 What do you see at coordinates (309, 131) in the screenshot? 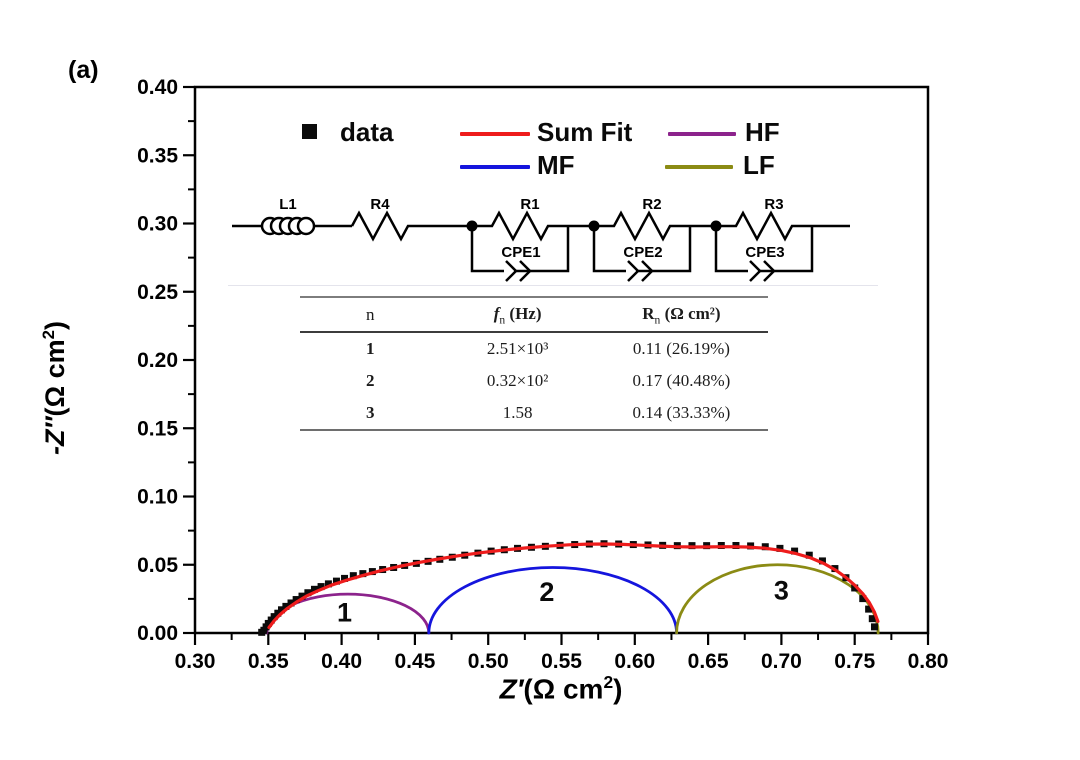
I see `legend-swatch-data` at bounding box center [309, 131].